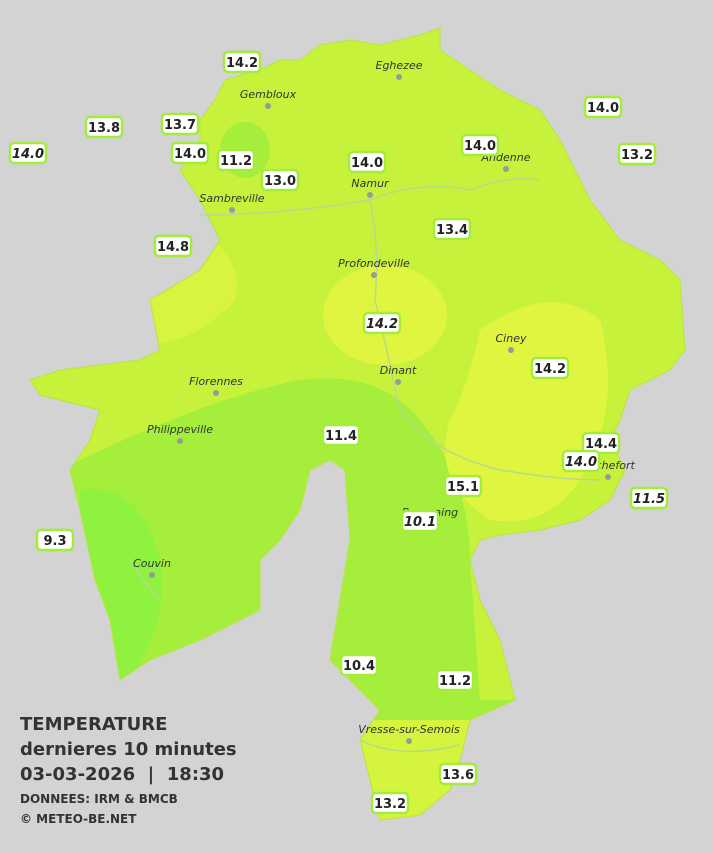 This screenshot has height=853, width=713. I want to click on station-value: 13.7, so click(180, 125).